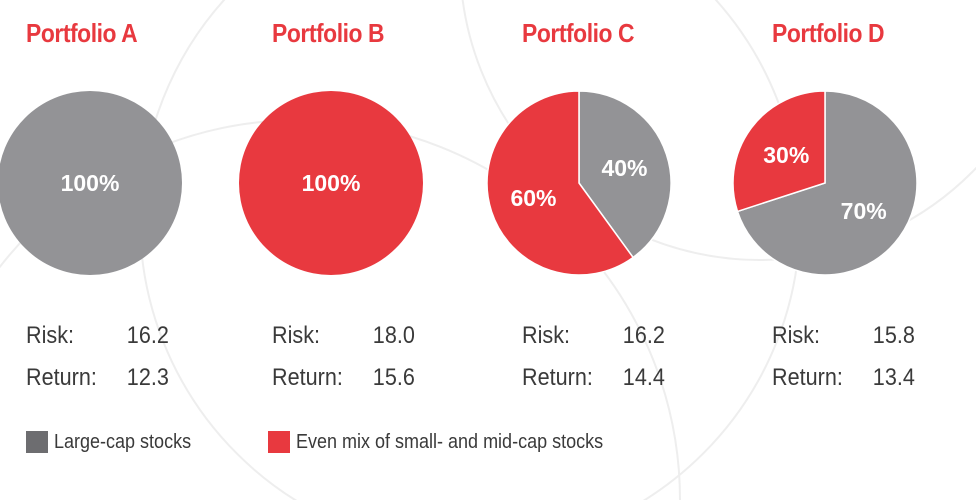  Describe the element at coordinates (593, 378) in the screenshot. I see `return-row: Return: 14.4` at that location.